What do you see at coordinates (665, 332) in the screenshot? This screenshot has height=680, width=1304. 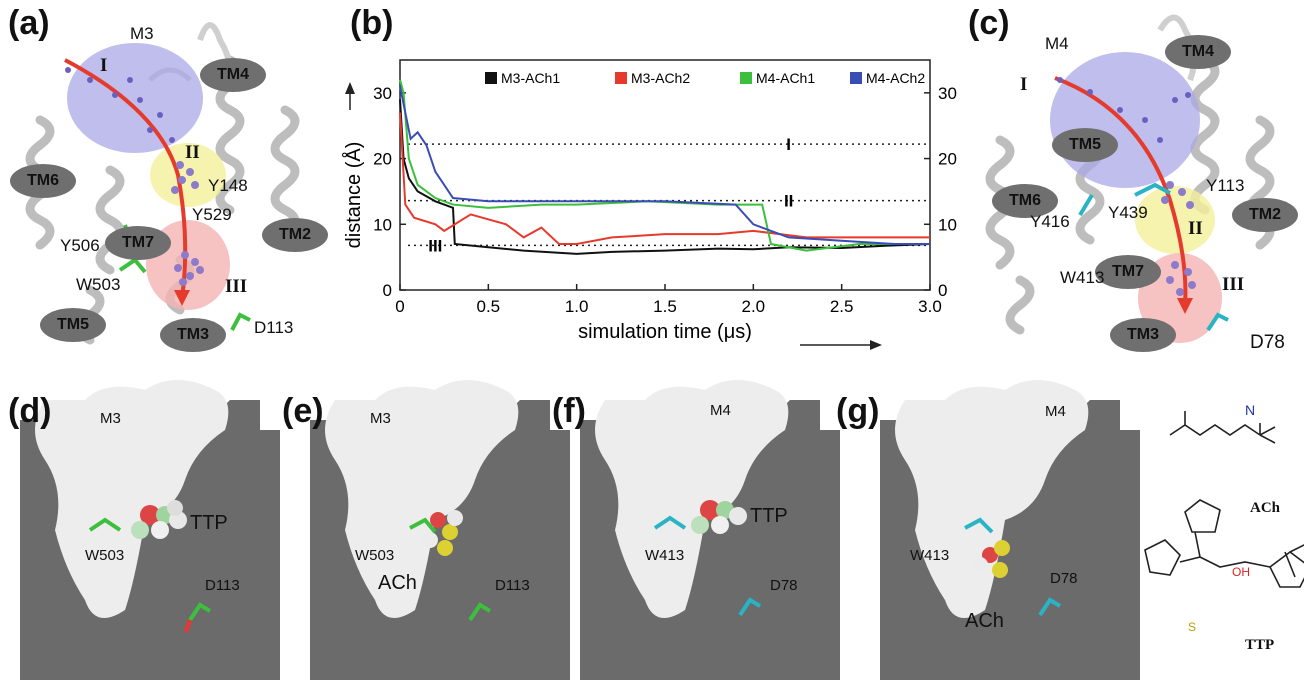 I see `x-axis-label: simulation time (μs)` at bounding box center [665, 332].